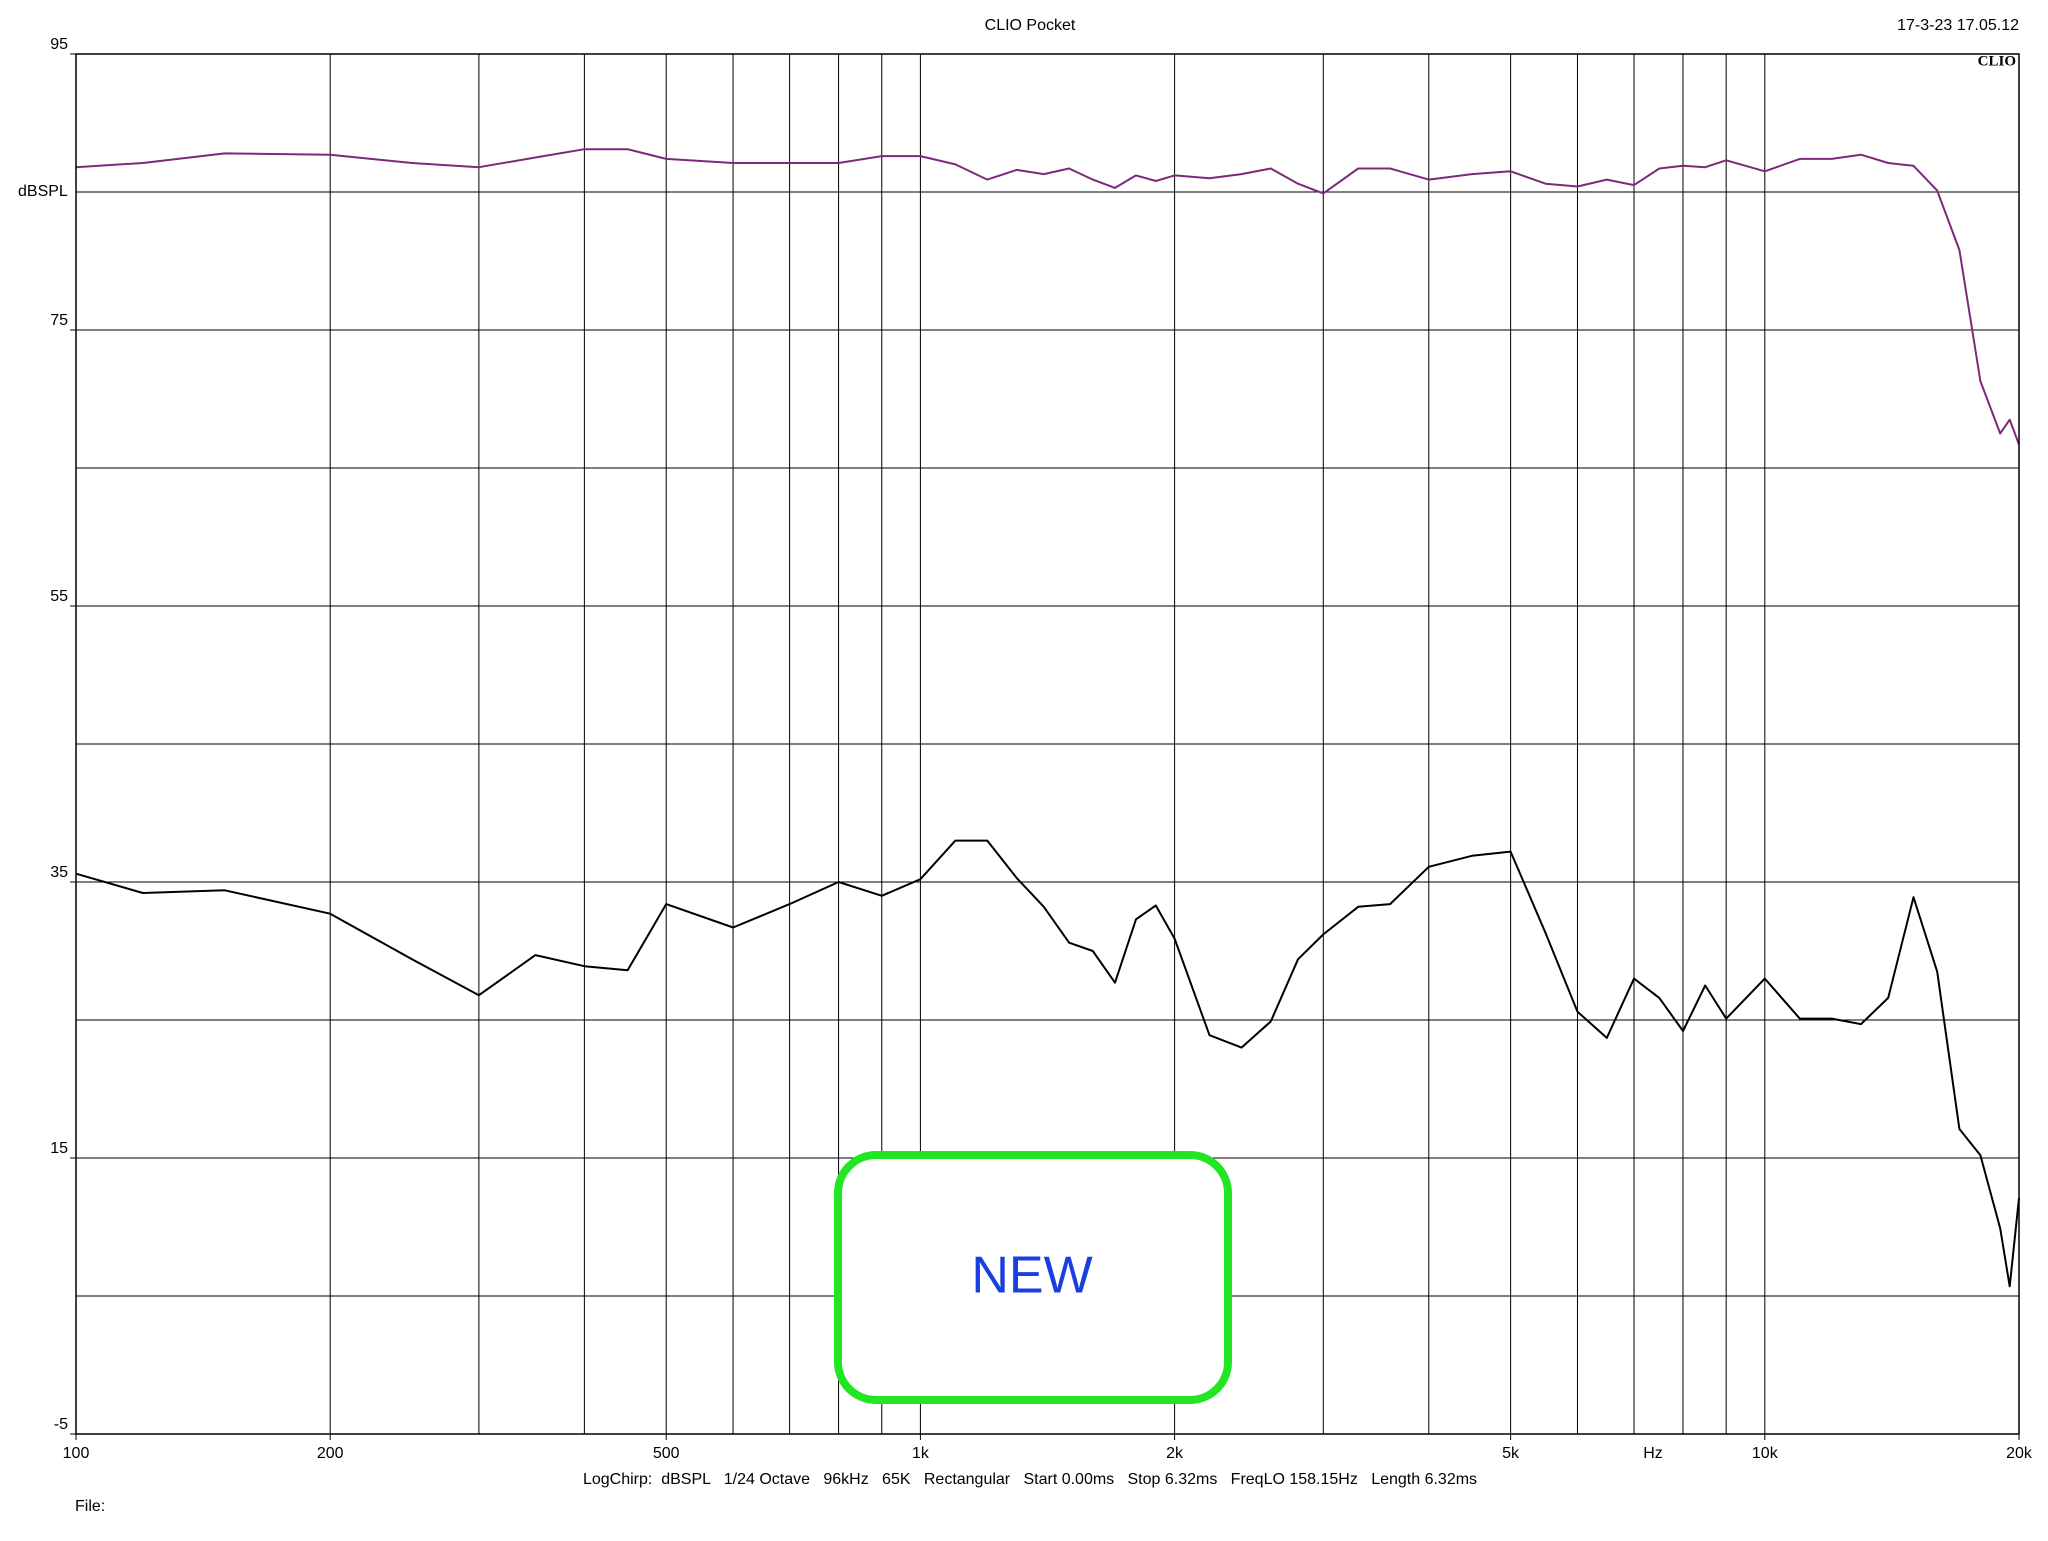  What do you see at coordinates (43, 191) in the screenshot?
I see `y-axis-label: dBSPL` at bounding box center [43, 191].